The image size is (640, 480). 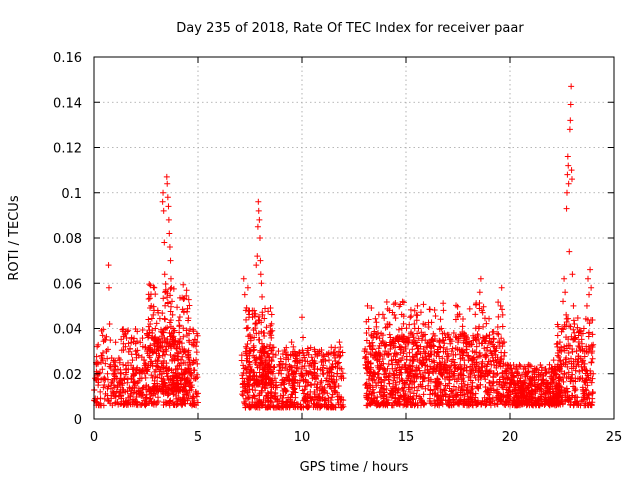 I want to click on y-tick-label: 0.16, so click(x=67, y=58).